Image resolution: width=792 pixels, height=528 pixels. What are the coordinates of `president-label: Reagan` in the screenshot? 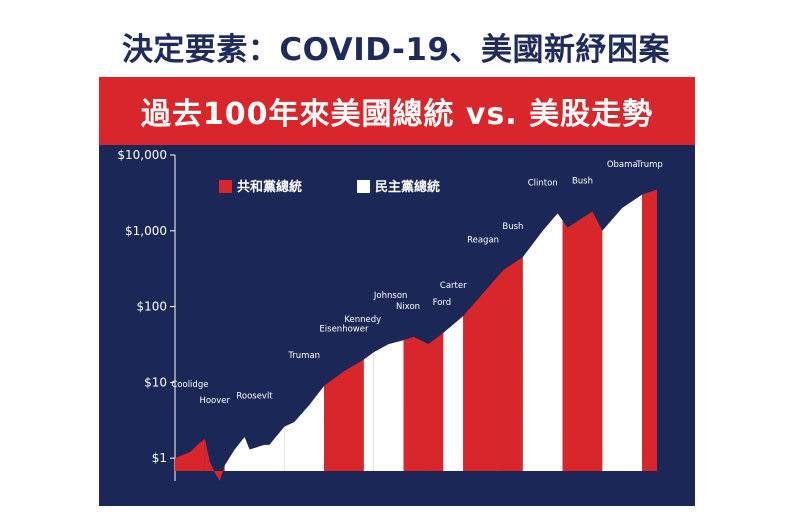 It's located at (483, 240).